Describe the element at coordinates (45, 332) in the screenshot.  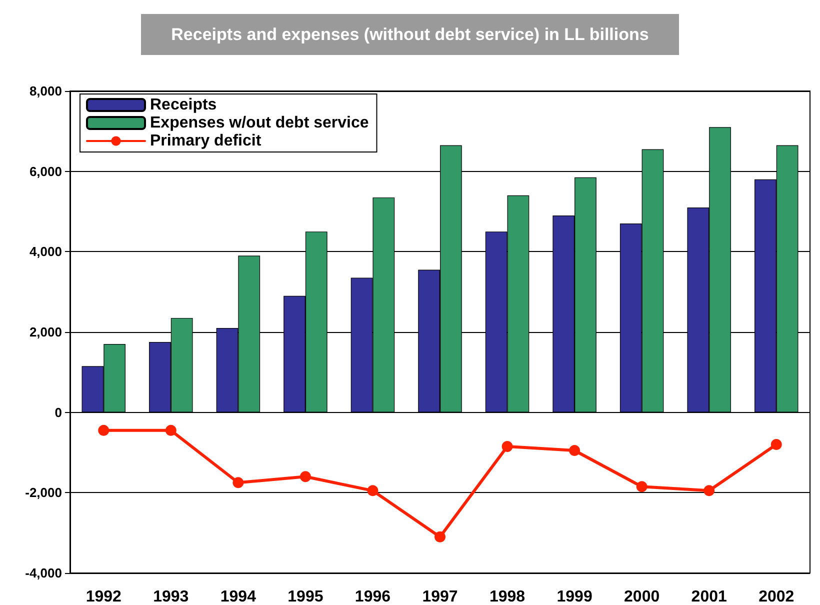
I see `y-tick-label: 2,000` at that location.